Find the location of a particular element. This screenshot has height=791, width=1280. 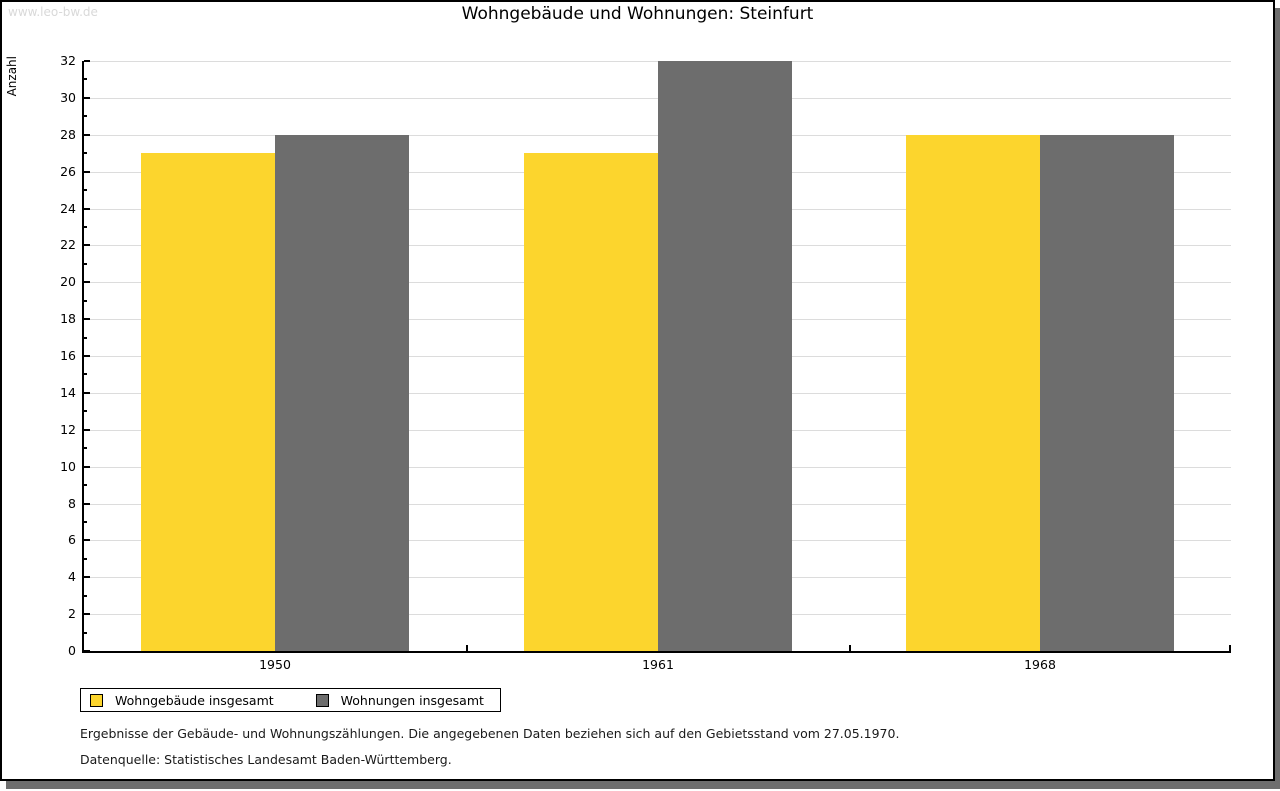

y-tick-label: 8 is located at coordinates (72, 503).